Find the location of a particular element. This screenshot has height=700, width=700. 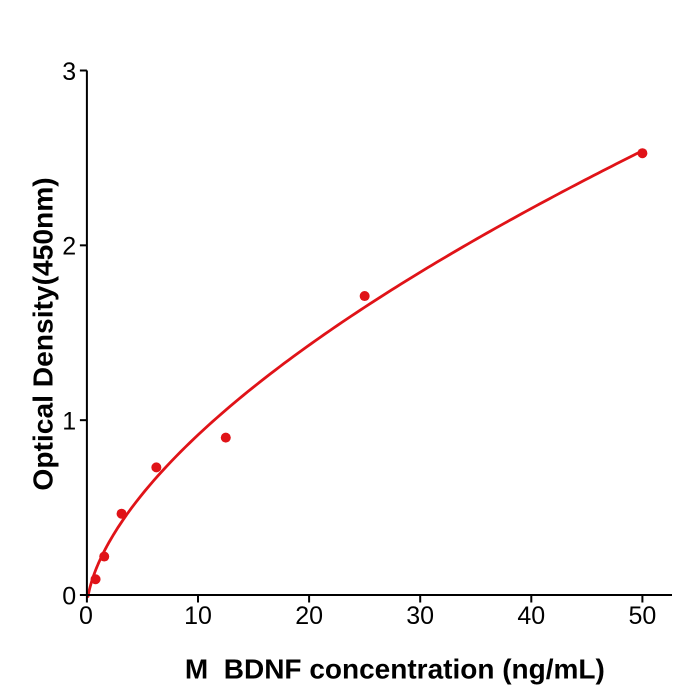

svg-text: 10 is located at coordinates (198, 616).